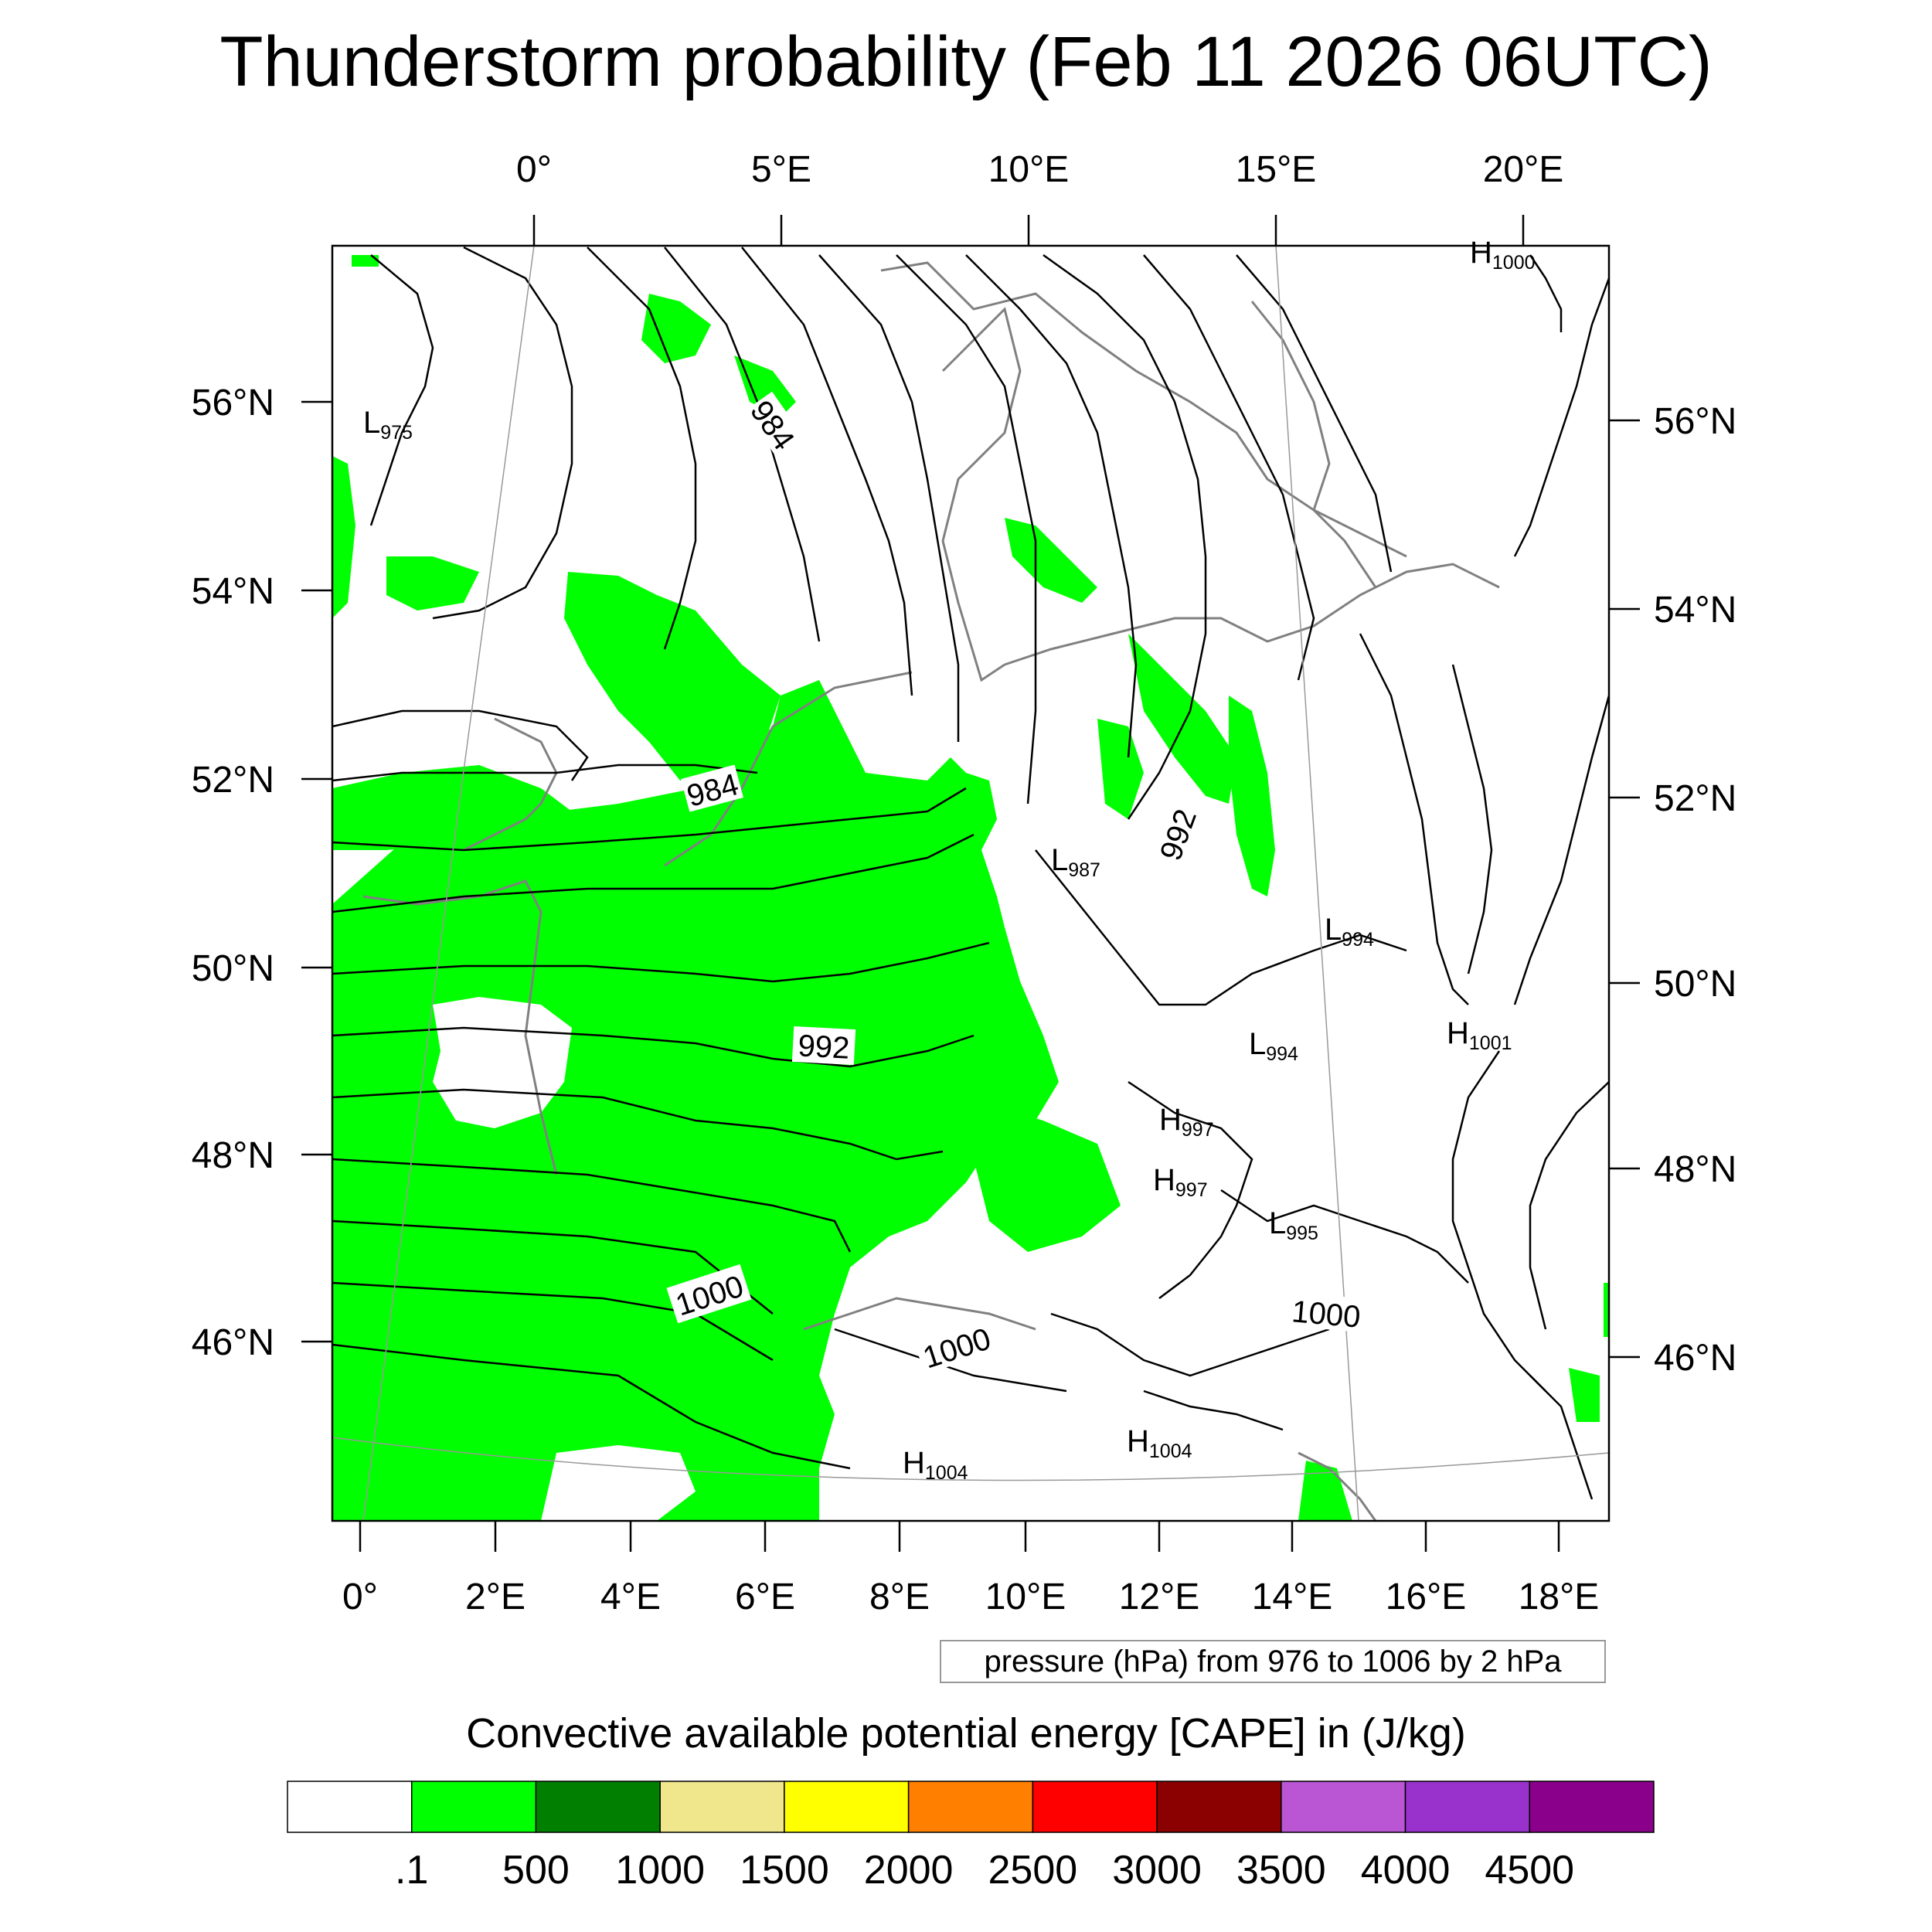  I want to click on top-lon-labels: 0° 5°E 10°E 15°E 20°E, so click(1040, 169).